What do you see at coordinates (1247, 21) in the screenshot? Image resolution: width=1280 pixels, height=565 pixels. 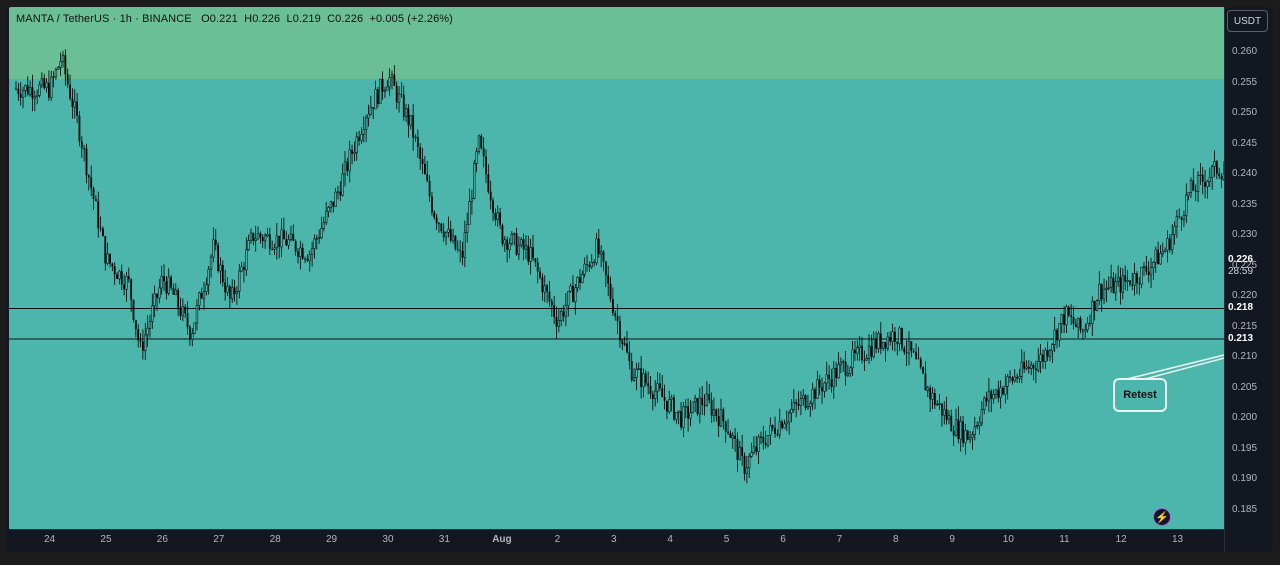 I see `currency-button: USDT` at bounding box center [1247, 21].